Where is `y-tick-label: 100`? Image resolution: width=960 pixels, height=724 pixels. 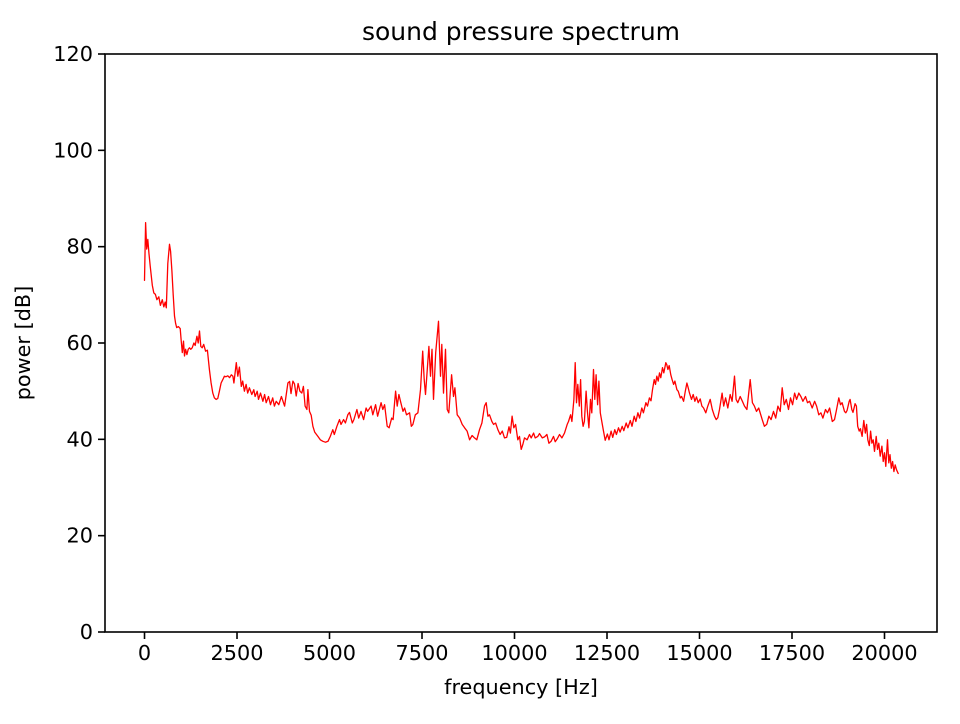 y-tick-label: 100 is located at coordinates (73, 150).